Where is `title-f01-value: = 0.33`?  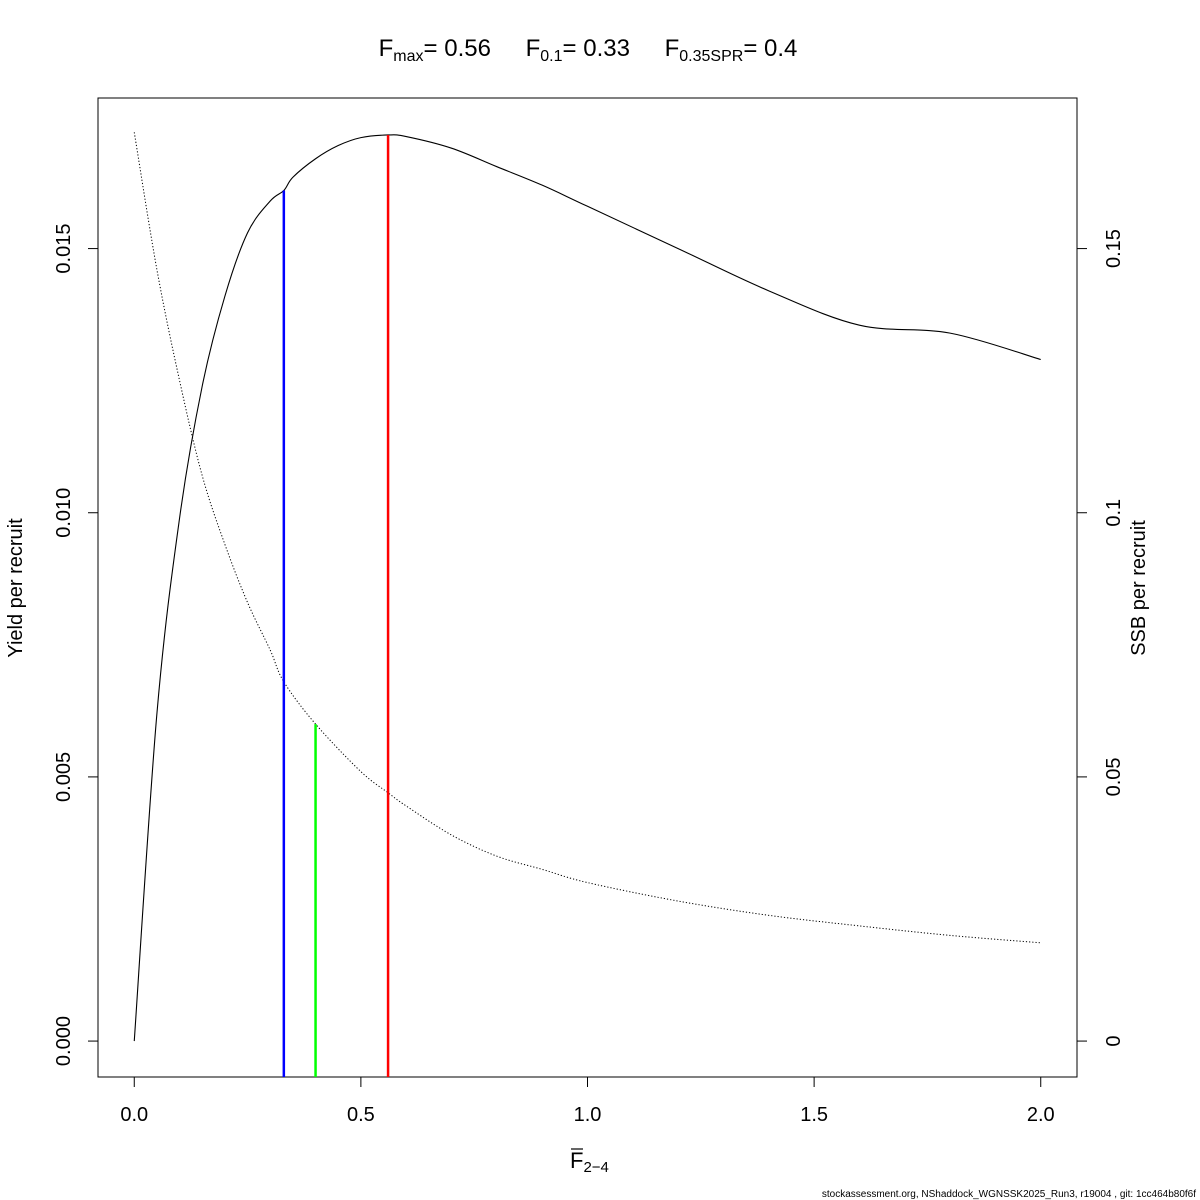 title-f01-value: = 0.33 is located at coordinates (596, 48).